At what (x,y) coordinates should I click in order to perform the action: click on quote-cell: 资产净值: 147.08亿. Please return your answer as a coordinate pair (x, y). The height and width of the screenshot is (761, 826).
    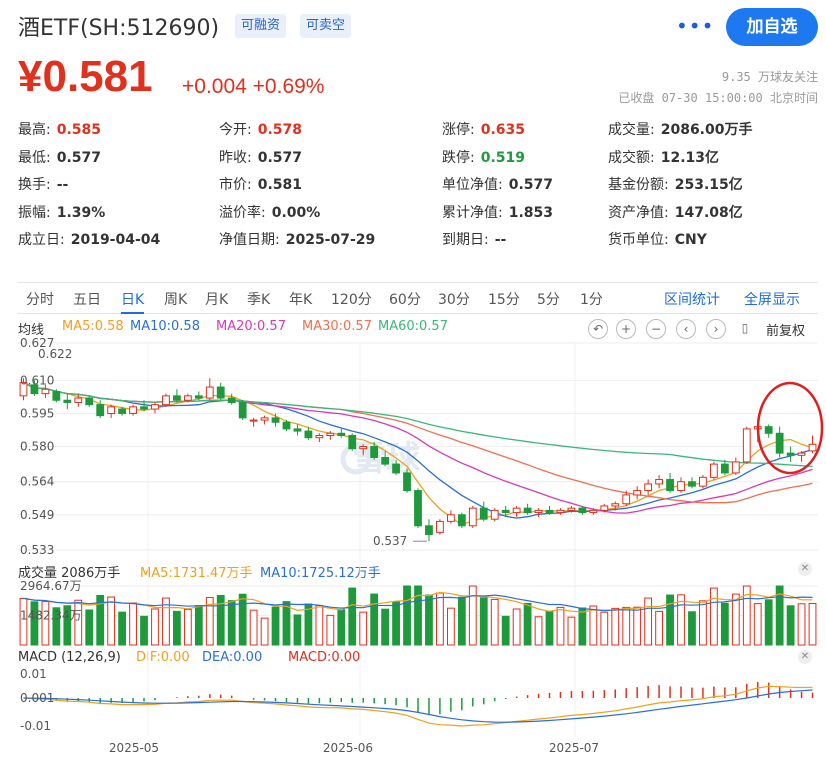
    Looking at the image, I should click on (675, 212).